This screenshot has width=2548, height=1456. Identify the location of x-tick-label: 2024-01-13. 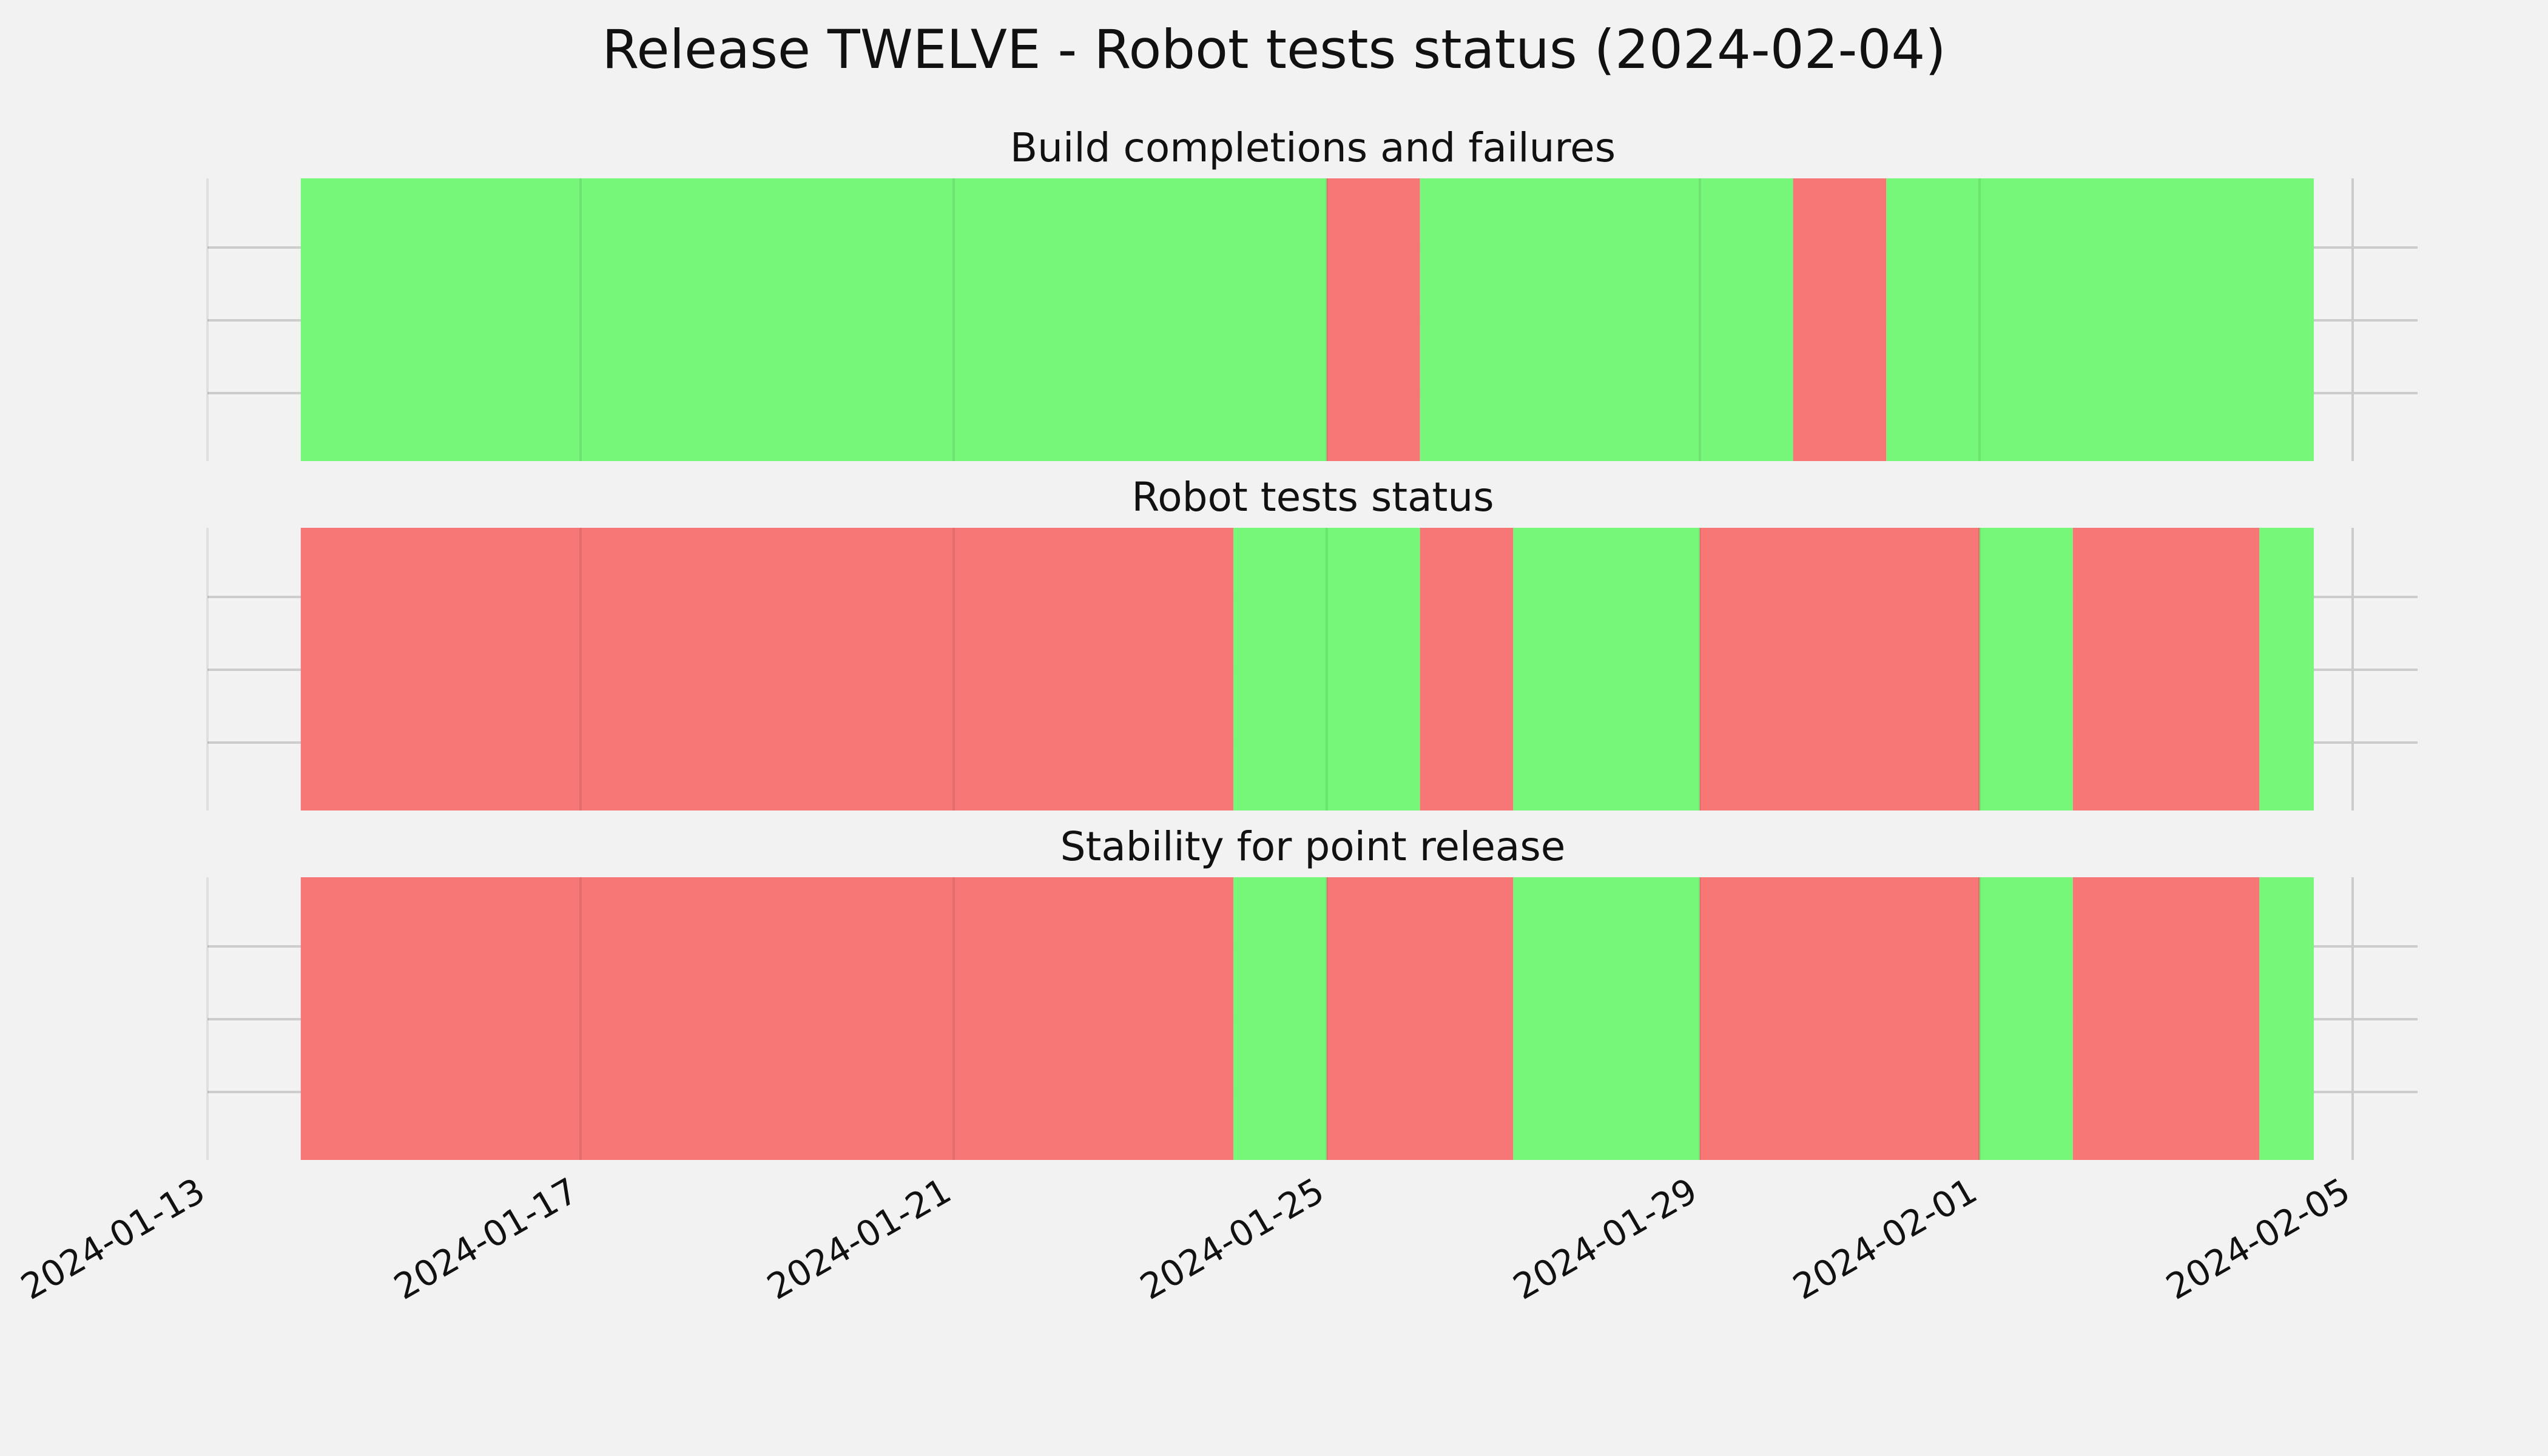
(113, 1238).